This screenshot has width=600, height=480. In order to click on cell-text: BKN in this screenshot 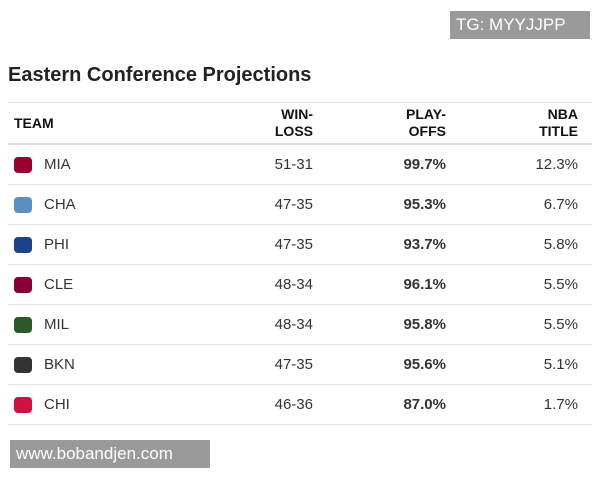, I will do `click(59, 364)`.